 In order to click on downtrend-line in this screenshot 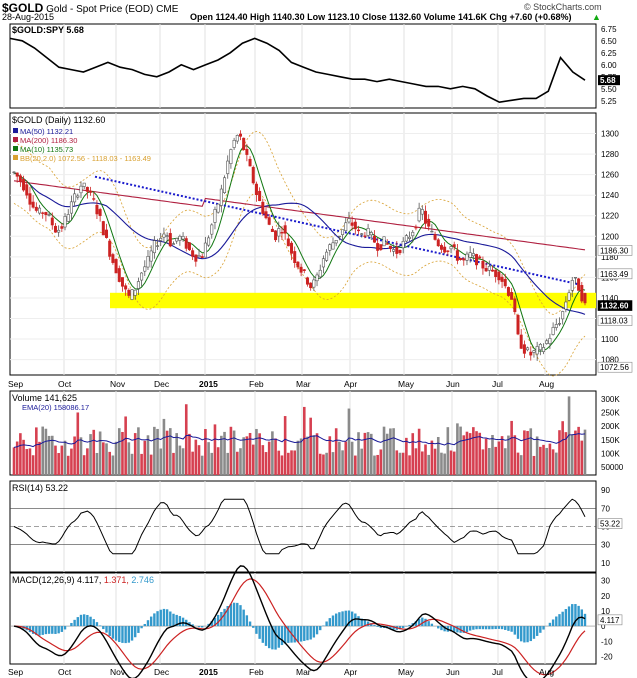, I will do `click(337, 230)`.